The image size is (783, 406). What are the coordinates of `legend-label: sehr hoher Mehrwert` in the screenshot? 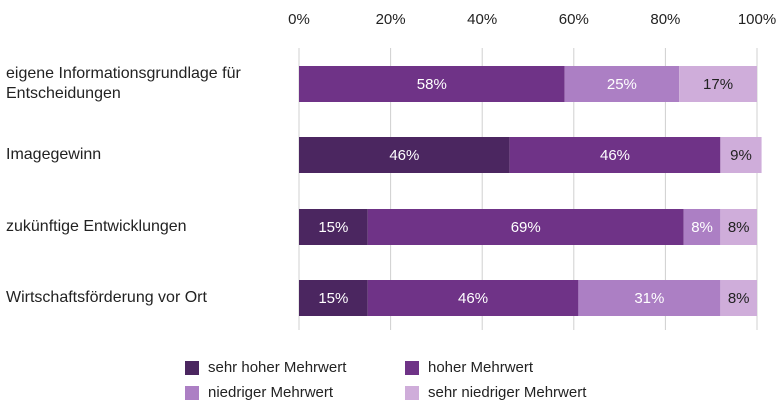 It's located at (277, 367).